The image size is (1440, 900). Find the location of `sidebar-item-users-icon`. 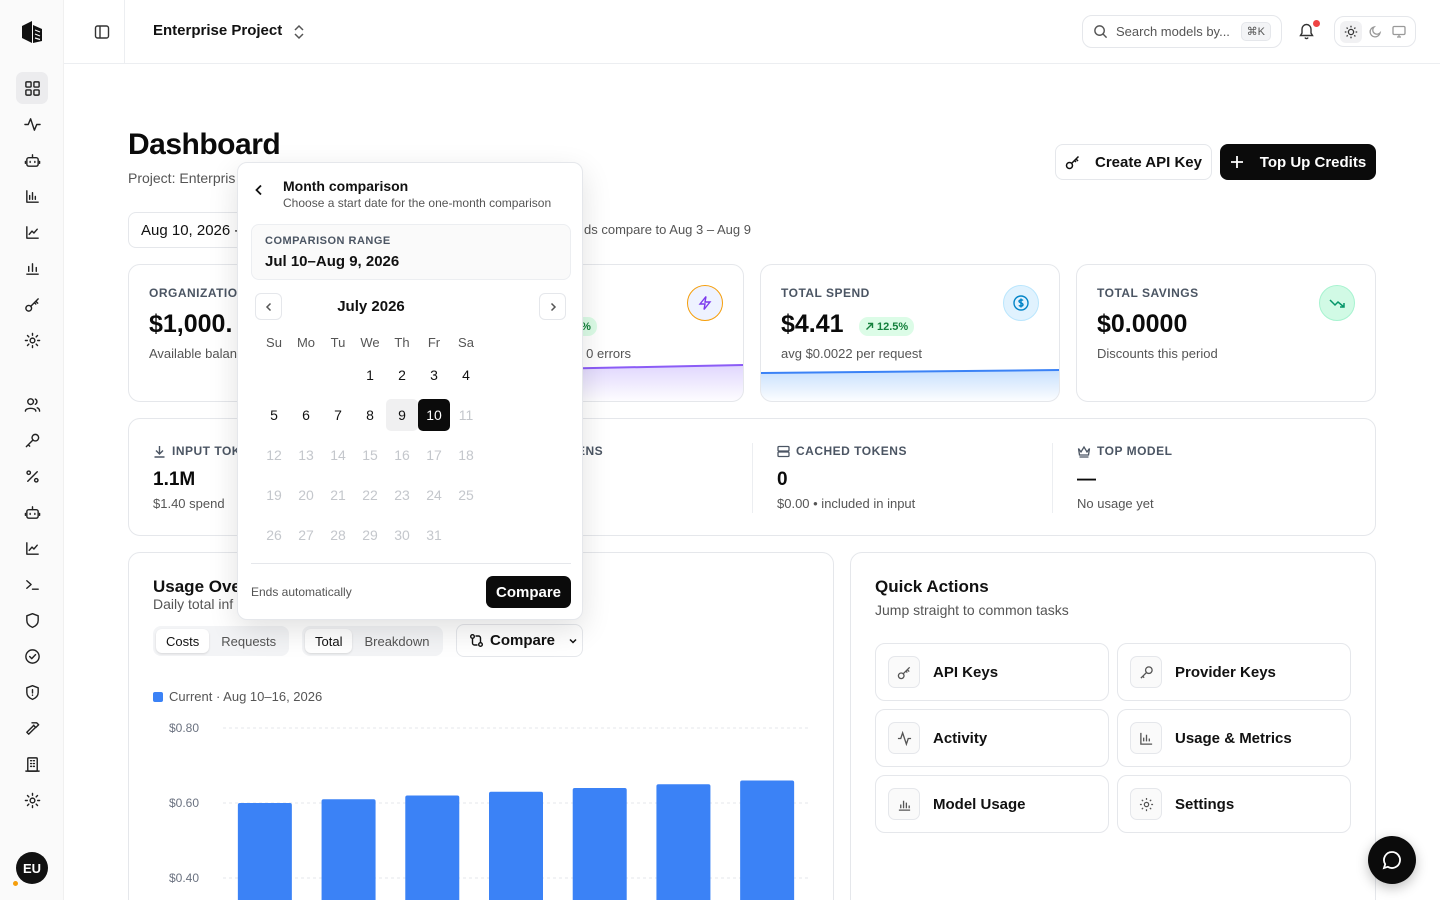

sidebar-item-users-icon is located at coordinates (32, 404).